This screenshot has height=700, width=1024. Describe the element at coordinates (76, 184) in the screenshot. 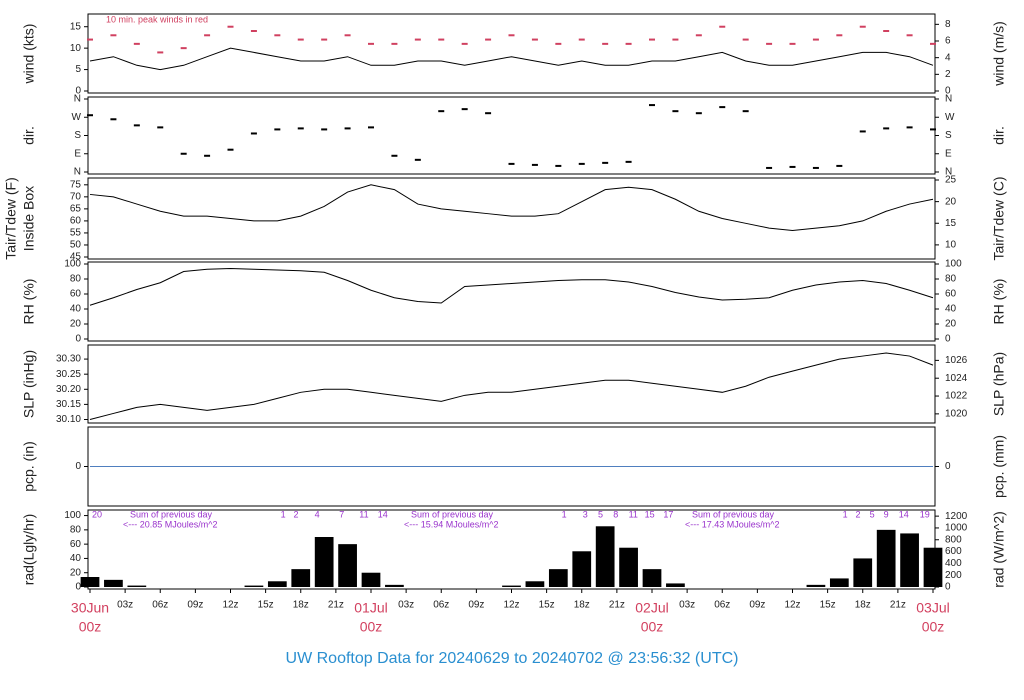

I see `y-tick-label: 75` at that location.